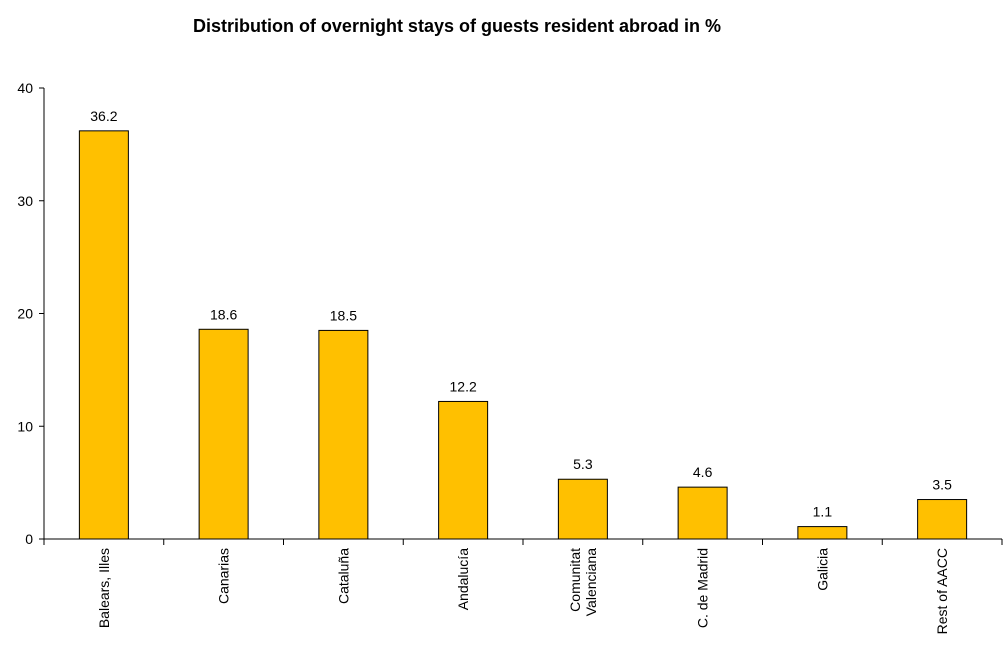 Image resolution: width=1007 pixels, height=662 pixels. I want to click on category-label: ComunitatValenciana, so click(583, 582).